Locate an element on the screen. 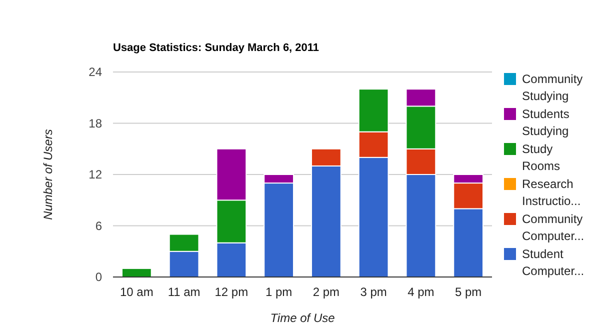 The height and width of the screenshot is (332, 590). legend-label: Study Rooms is located at coordinates (541, 157).